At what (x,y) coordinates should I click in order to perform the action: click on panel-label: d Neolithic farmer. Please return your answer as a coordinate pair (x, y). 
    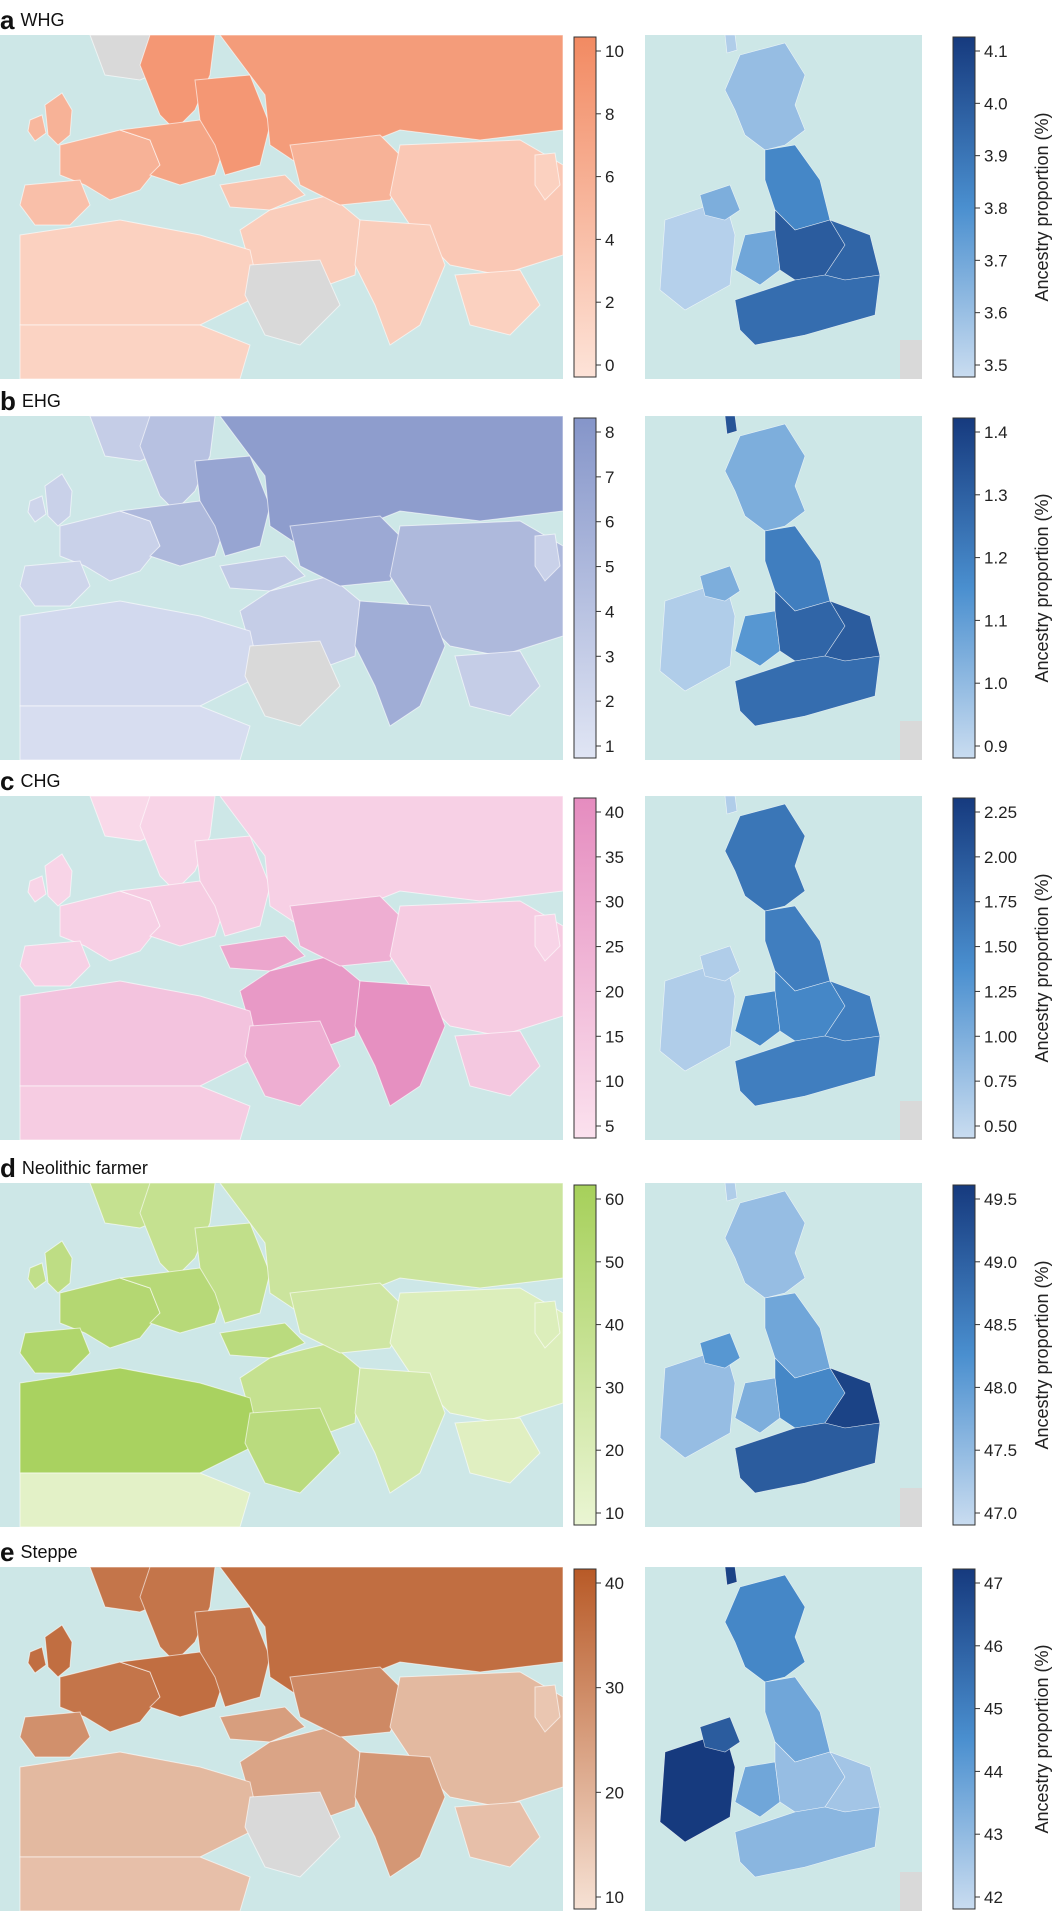
    Looking at the image, I should click on (74, 1168).